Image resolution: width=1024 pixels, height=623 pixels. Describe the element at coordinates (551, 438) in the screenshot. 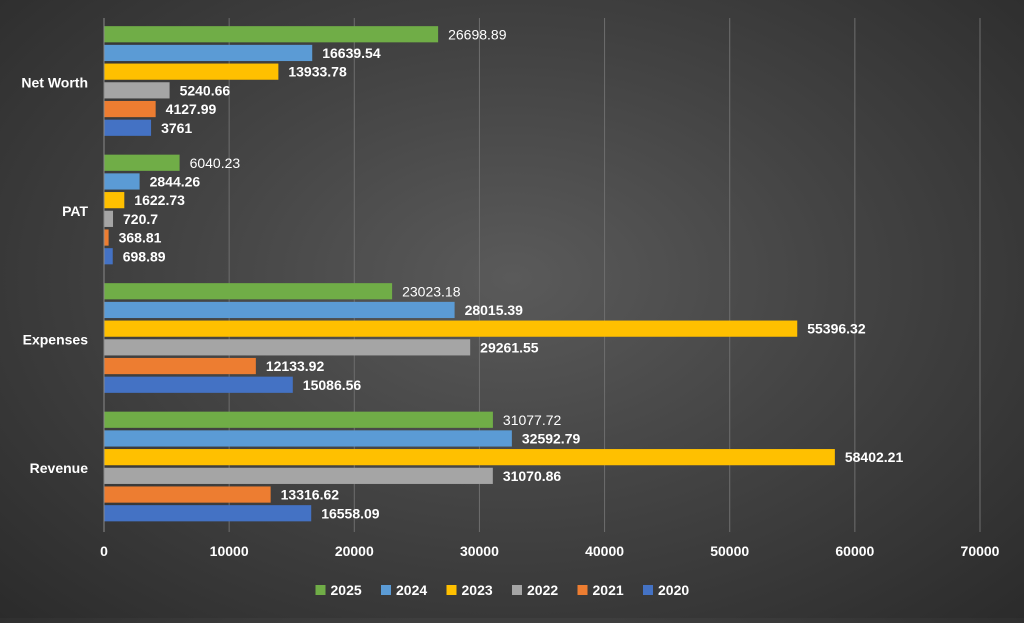

I see `data-label: 32592.79` at that location.